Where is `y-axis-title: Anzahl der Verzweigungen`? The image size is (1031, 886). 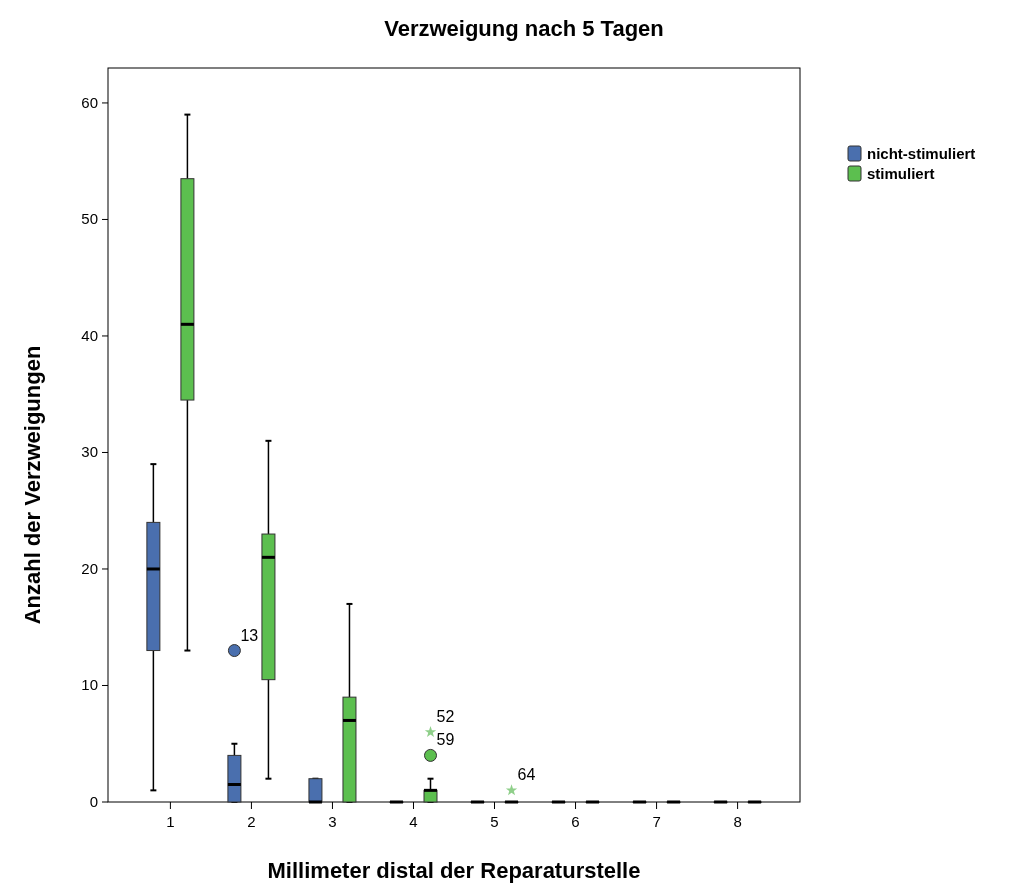 y-axis-title: Anzahl der Verzweigungen is located at coordinates (32, 485).